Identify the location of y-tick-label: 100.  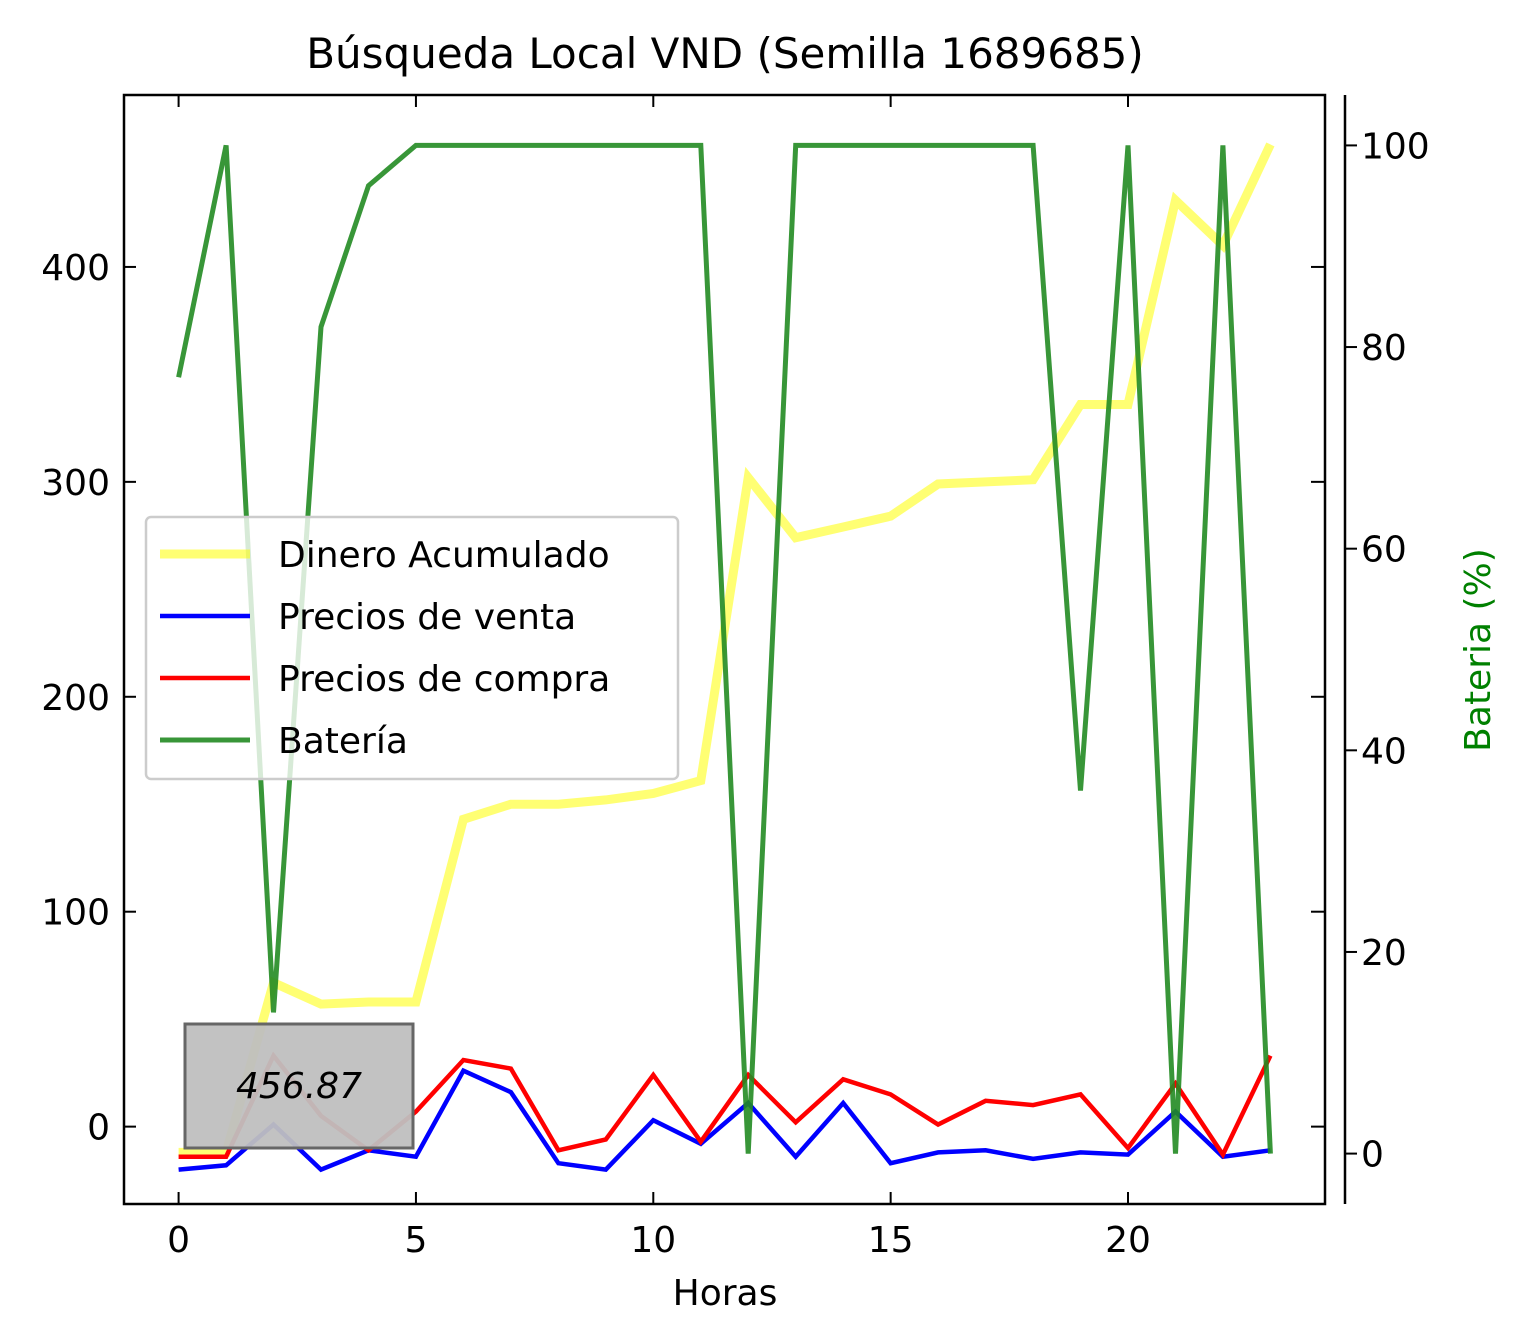
(75, 913).